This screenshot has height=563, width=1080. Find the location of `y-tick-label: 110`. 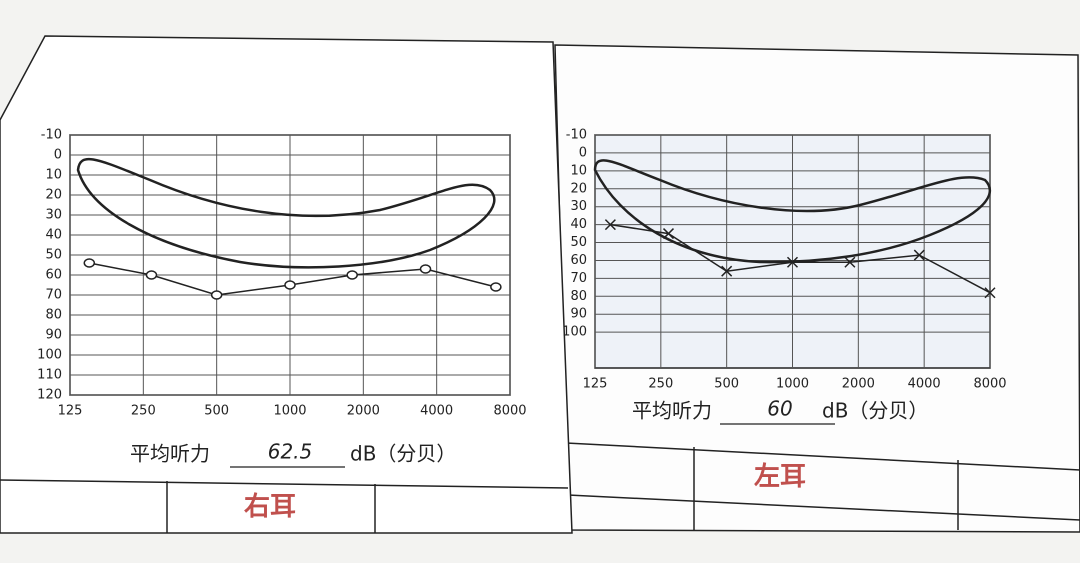

y-tick-label: 110 is located at coordinates (49, 375).